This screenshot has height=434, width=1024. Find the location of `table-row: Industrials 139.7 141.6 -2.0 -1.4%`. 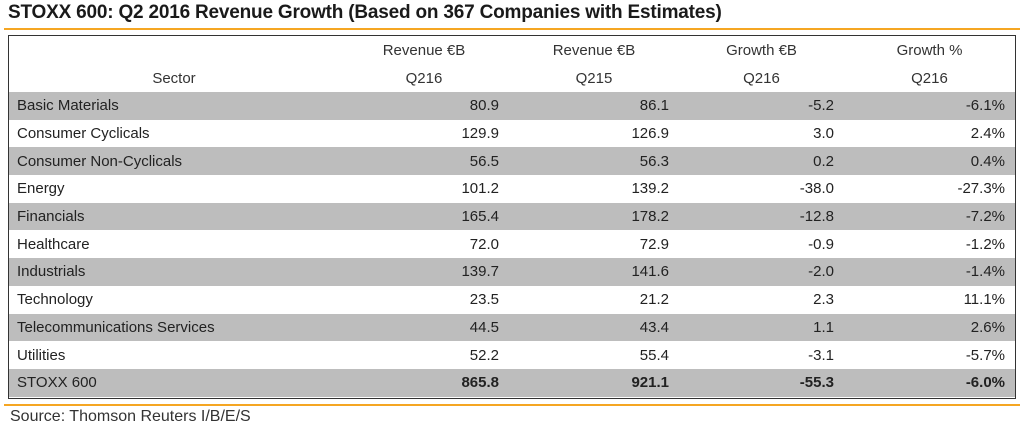

table-row: Industrials 139.7 141.6 -2.0 -1.4% is located at coordinates (512, 272).